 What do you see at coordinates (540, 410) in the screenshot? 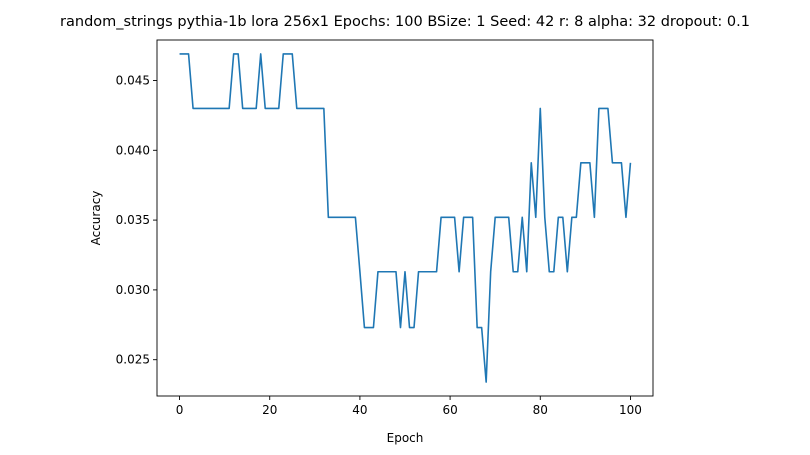
I see `x-tick-label: 80` at bounding box center [540, 410].